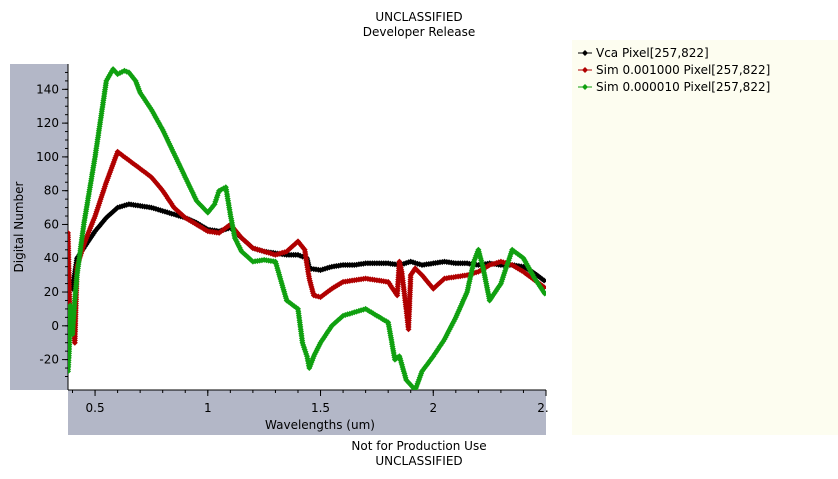 Image resolution: width=838 pixels, height=479 pixels. Describe the element at coordinates (49, 360) in the screenshot. I see `y-tick-label: -20` at that location.